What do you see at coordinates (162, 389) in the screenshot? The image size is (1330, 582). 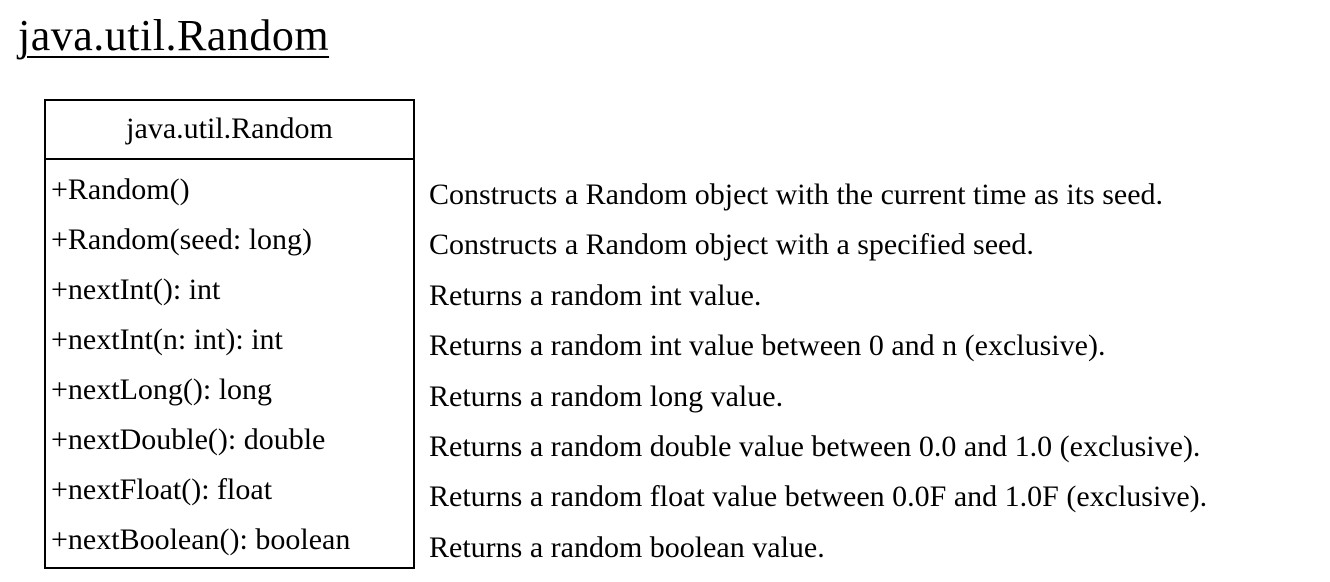 I see `uml-method-nextlong: +nextLong(): long` at bounding box center [162, 389].